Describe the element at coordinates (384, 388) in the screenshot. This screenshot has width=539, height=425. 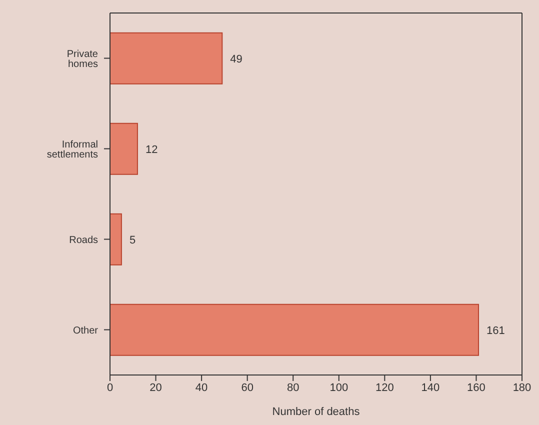
I see `x-tick-label: 120` at that location.